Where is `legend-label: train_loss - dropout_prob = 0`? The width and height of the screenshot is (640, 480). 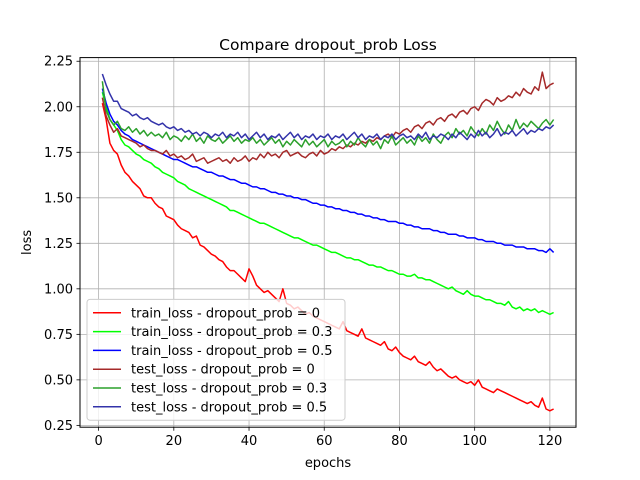
legend-label: train_loss - dropout_prob = 0 is located at coordinates (225, 313).